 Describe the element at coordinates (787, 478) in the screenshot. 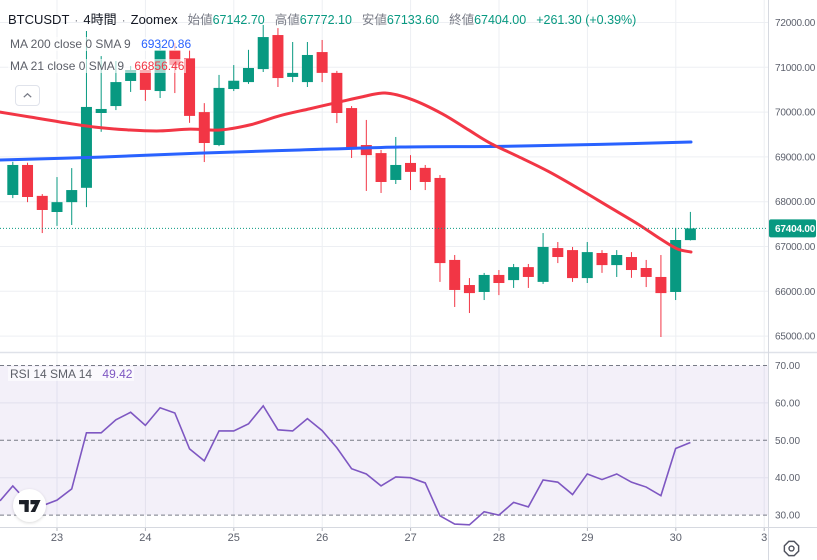

I see `rsi-axis-label: 40.00` at that location.